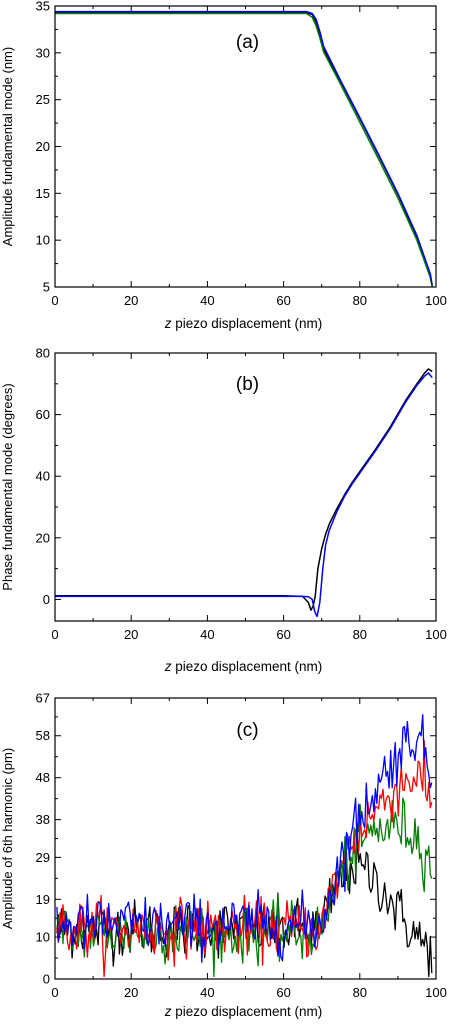  What do you see at coordinates (43, 735) in the screenshot?
I see `y-tick-label: 58` at bounding box center [43, 735].